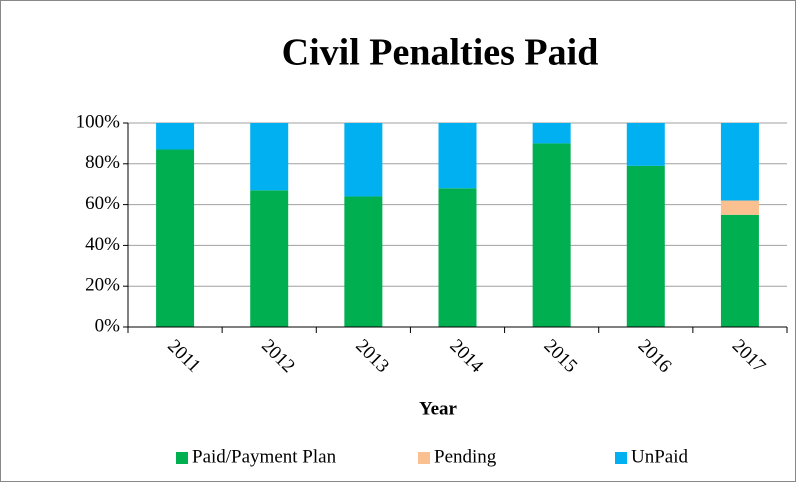 This screenshot has height=482, width=796. I want to click on y-tick-label: 0%, so click(108, 325).